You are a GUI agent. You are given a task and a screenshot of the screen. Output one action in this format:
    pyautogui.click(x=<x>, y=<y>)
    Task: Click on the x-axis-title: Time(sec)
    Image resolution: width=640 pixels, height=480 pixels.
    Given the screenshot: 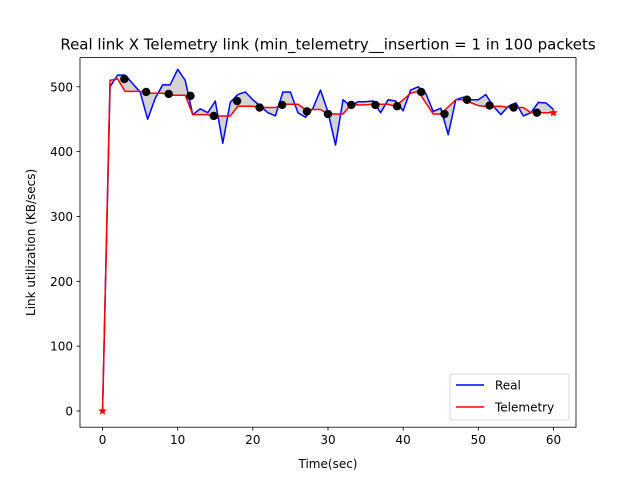 What is the action you would take?
    pyautogui.click(x=328, y=464)
    